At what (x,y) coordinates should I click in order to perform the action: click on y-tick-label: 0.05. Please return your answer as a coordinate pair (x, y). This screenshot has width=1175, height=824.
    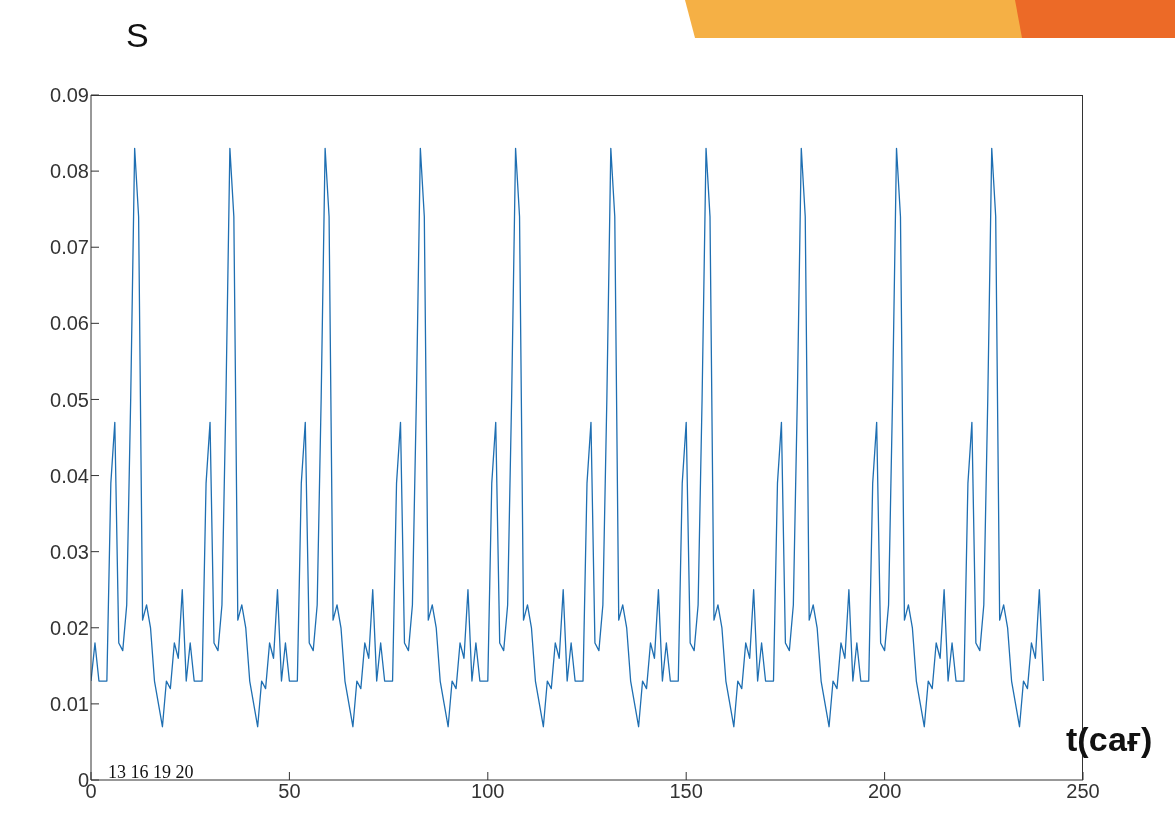
    Looking at the image, I should click on (69, 399).